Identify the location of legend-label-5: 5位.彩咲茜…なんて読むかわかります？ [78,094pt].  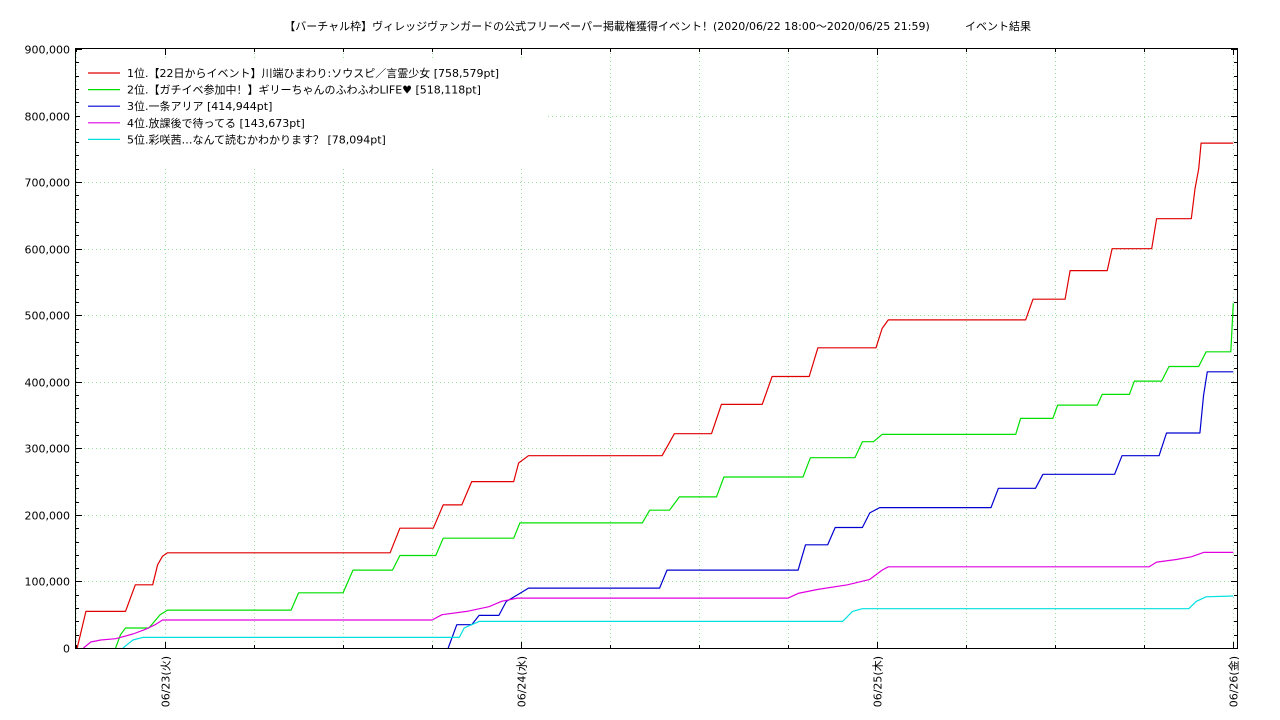
(256, 139).